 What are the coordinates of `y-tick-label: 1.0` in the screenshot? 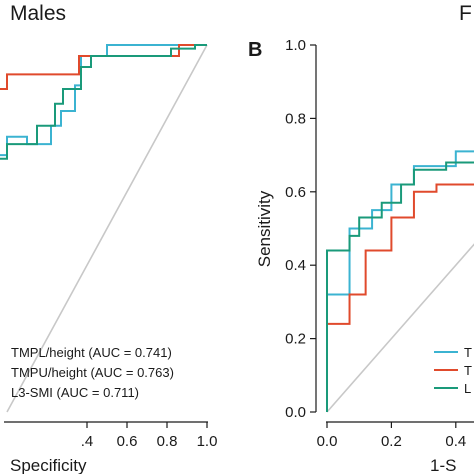 It's located at (295, 45).